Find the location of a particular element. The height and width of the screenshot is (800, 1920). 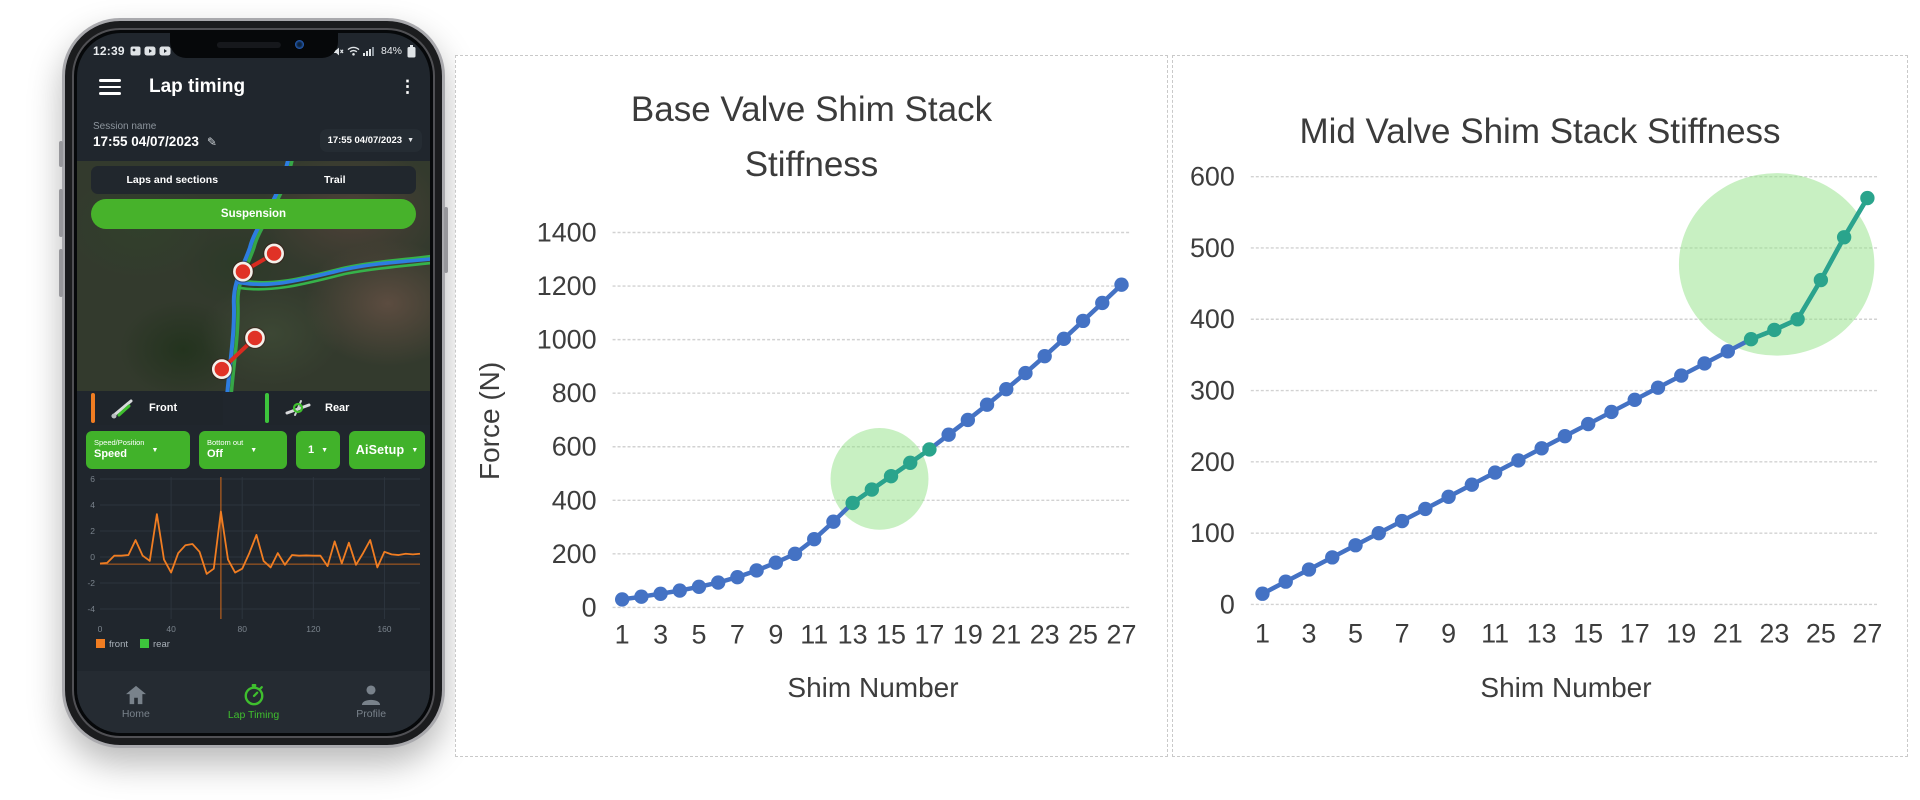

page-title: Lap timing is located at coordinates (197, 86).